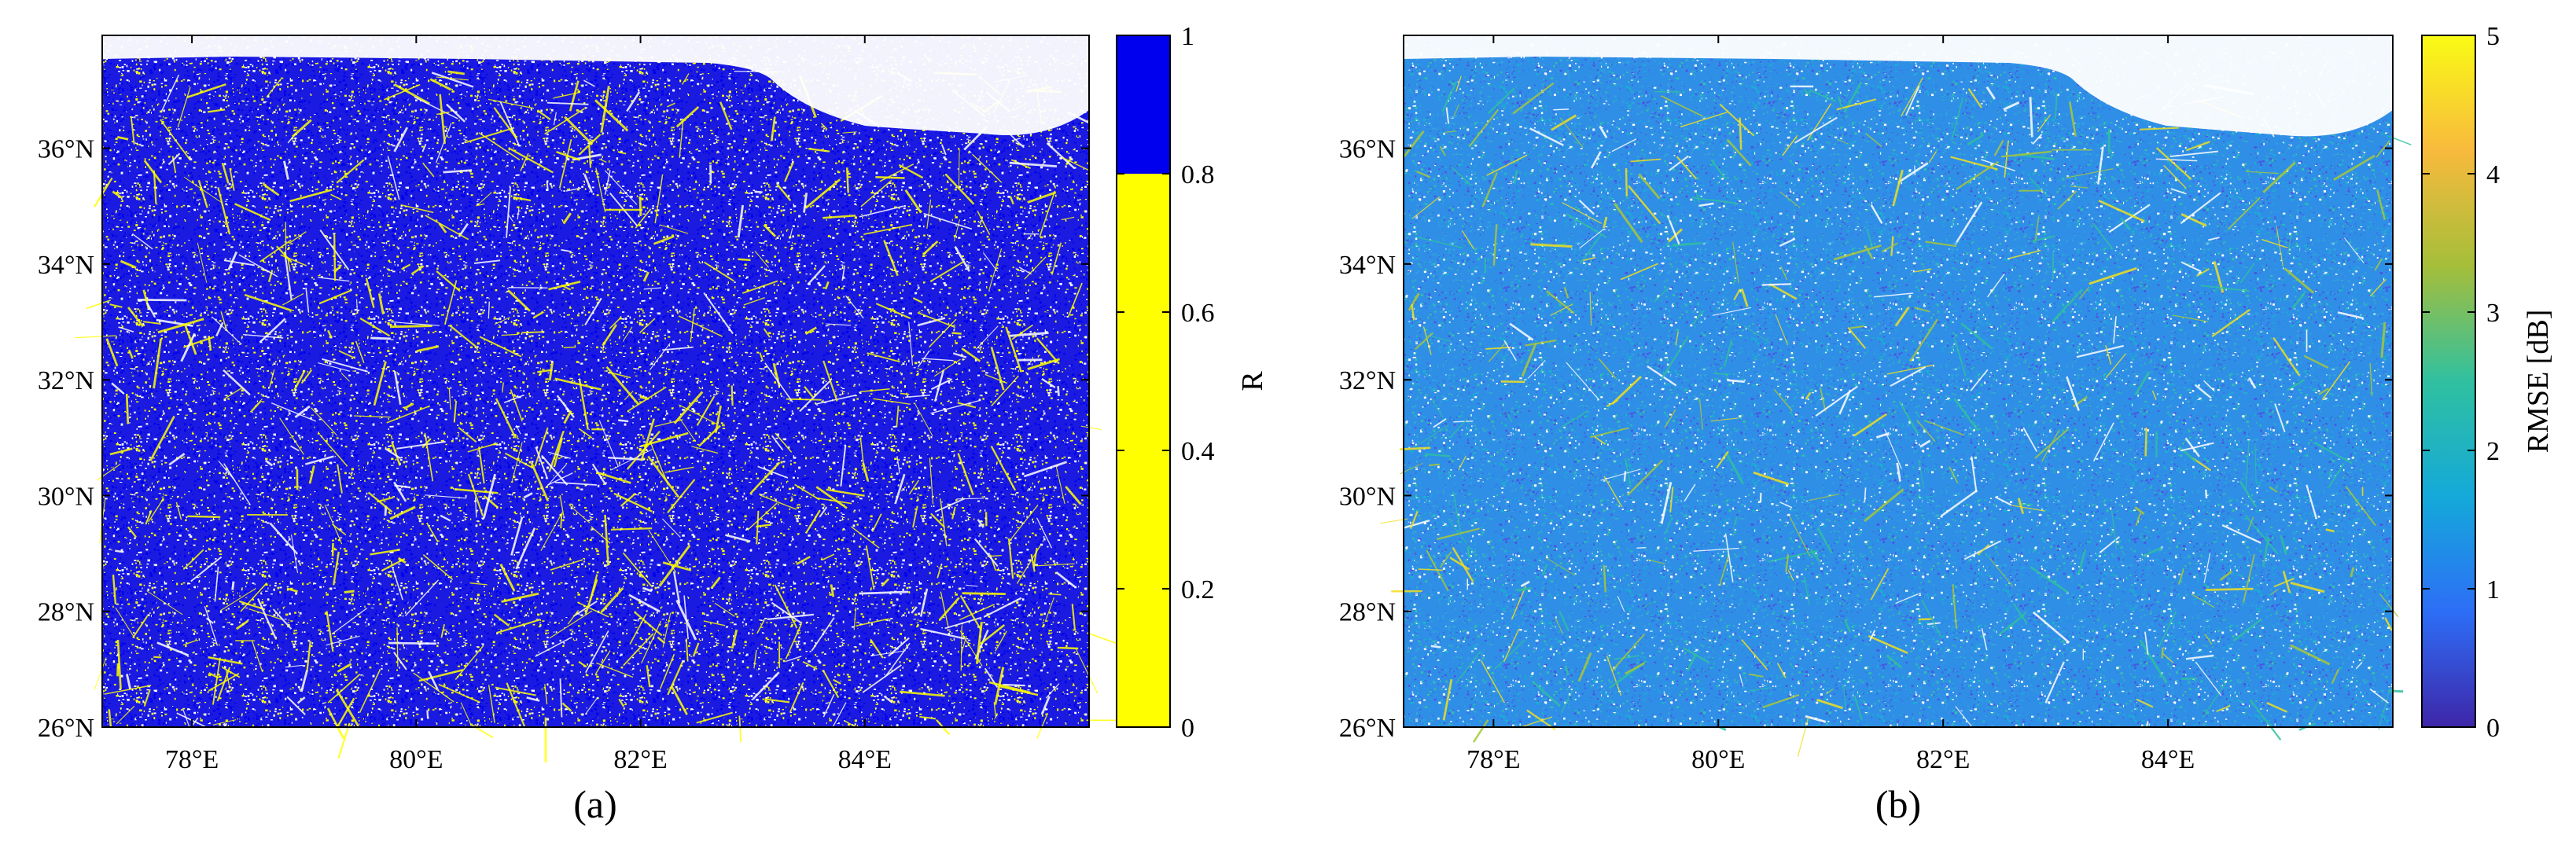 Image resolution: width=2576 pixels, height=845 pixels. What do you see at coordinates (2493, 452) in the screenshot?
I see `colorbar-tick-label-b: 2` at bounding box center [2493, 452].